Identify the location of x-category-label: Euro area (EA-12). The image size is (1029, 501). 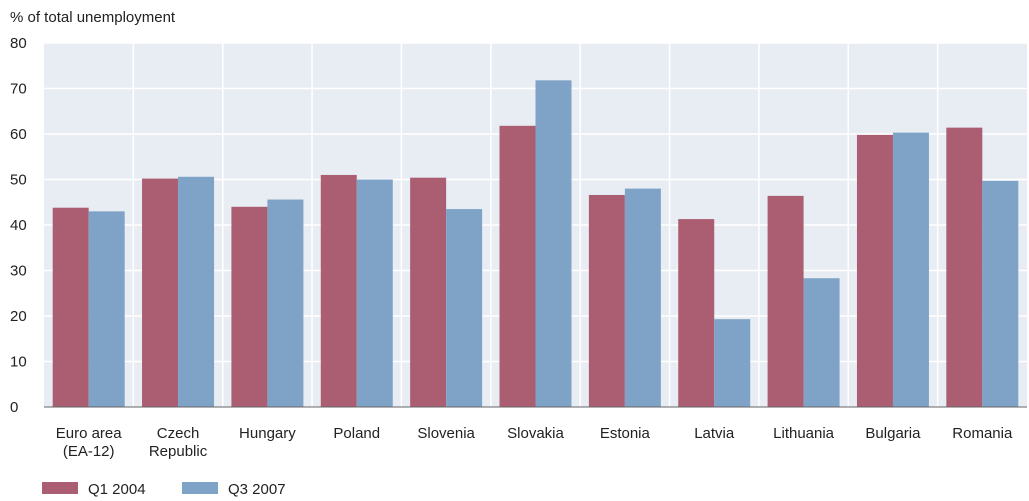
(89, 442).